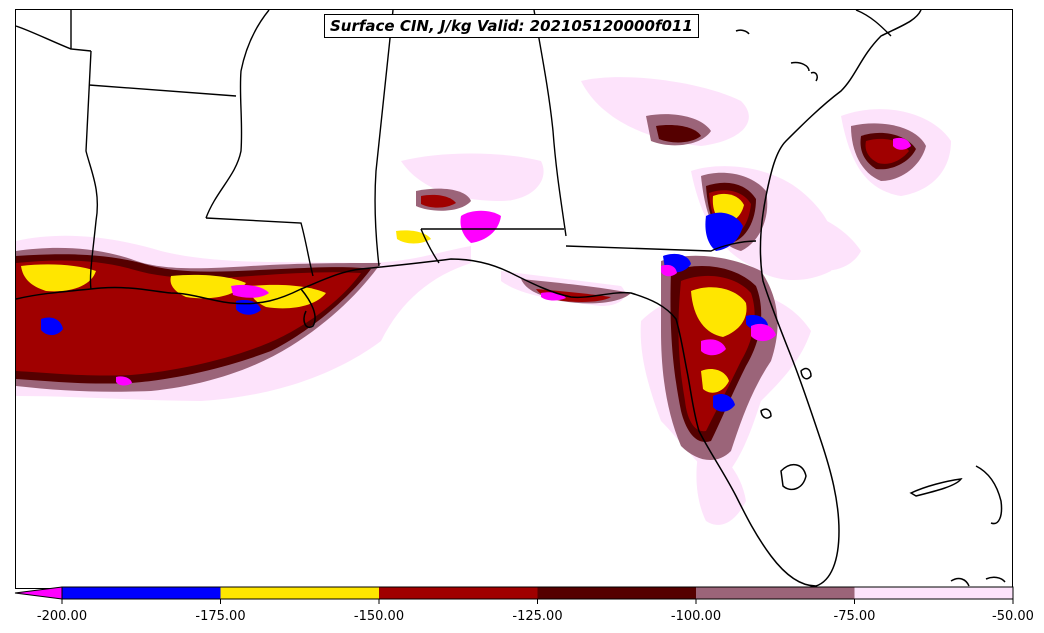 Image resolution: width=1044 pixels, height=633 pixels. I want to click on colorbar-tick-label: -100.00, so click(696, 616).